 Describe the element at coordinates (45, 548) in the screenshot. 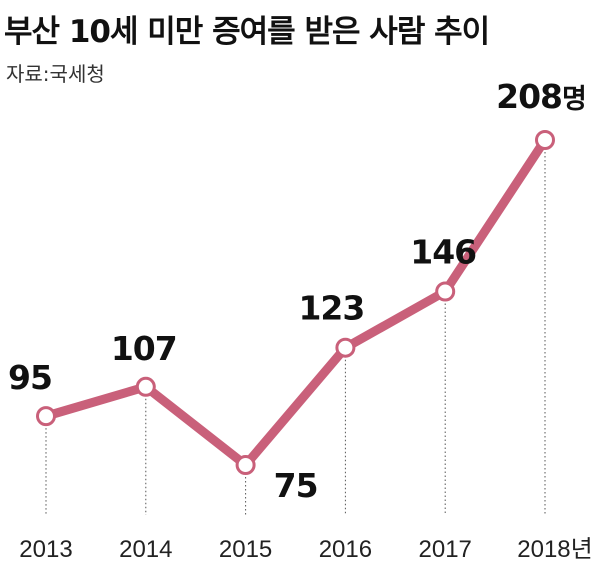

I see `x-tick-label-2013: 2013` at that location.